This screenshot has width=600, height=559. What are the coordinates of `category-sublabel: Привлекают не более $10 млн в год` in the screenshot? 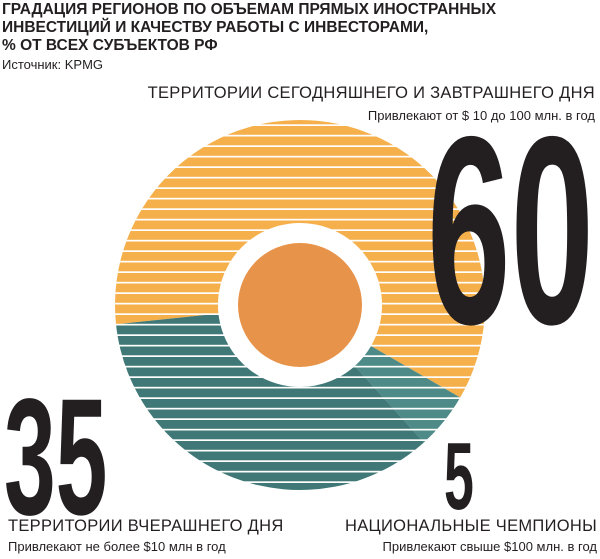 It's located at (117, 546).